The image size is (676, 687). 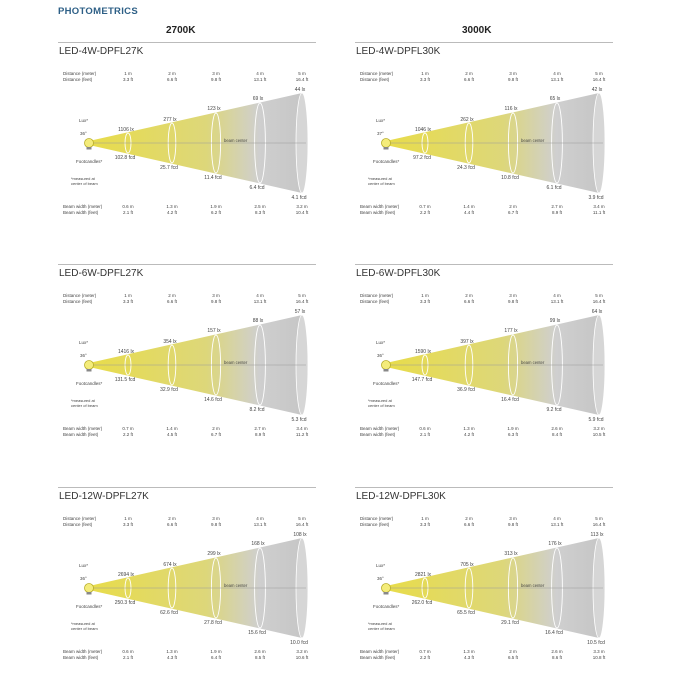 What do you see at coordinates (380, 133) in the screenshot?
I see `beam-angle: 37°` at bounding box center [380, 133].